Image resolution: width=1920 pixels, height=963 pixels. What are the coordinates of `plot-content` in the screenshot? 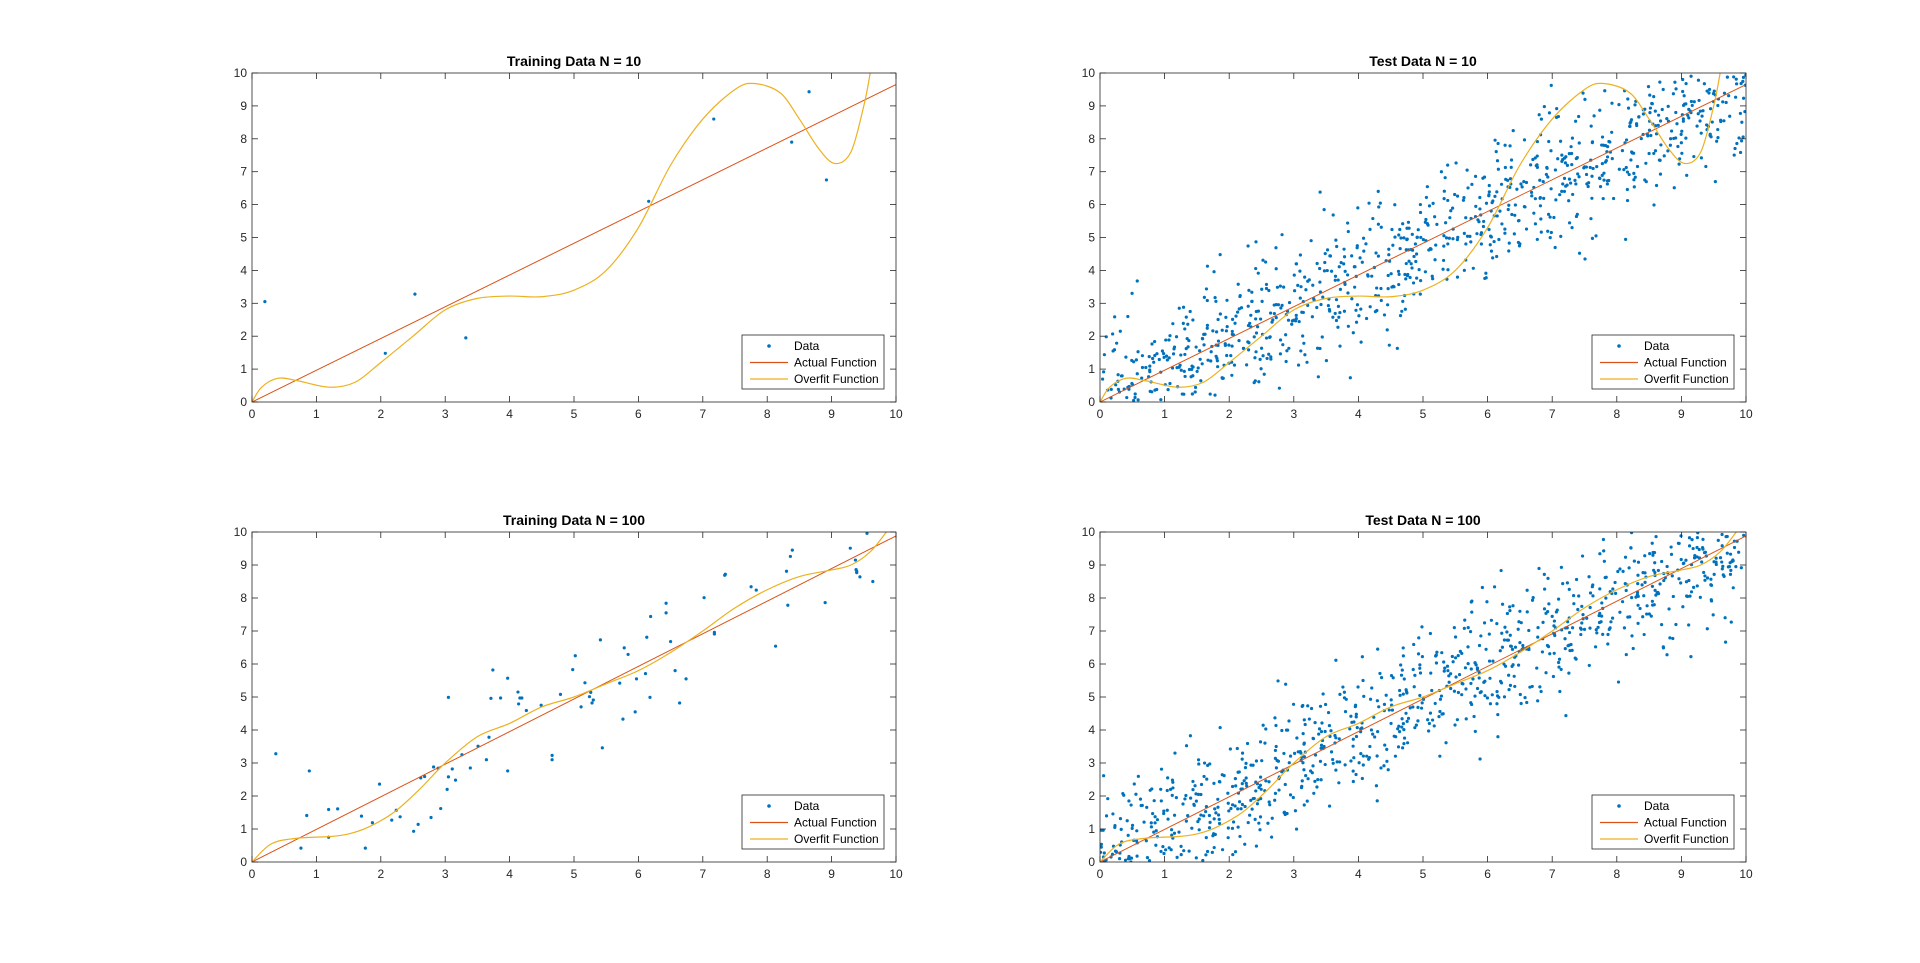 It's located at (1423, 237).